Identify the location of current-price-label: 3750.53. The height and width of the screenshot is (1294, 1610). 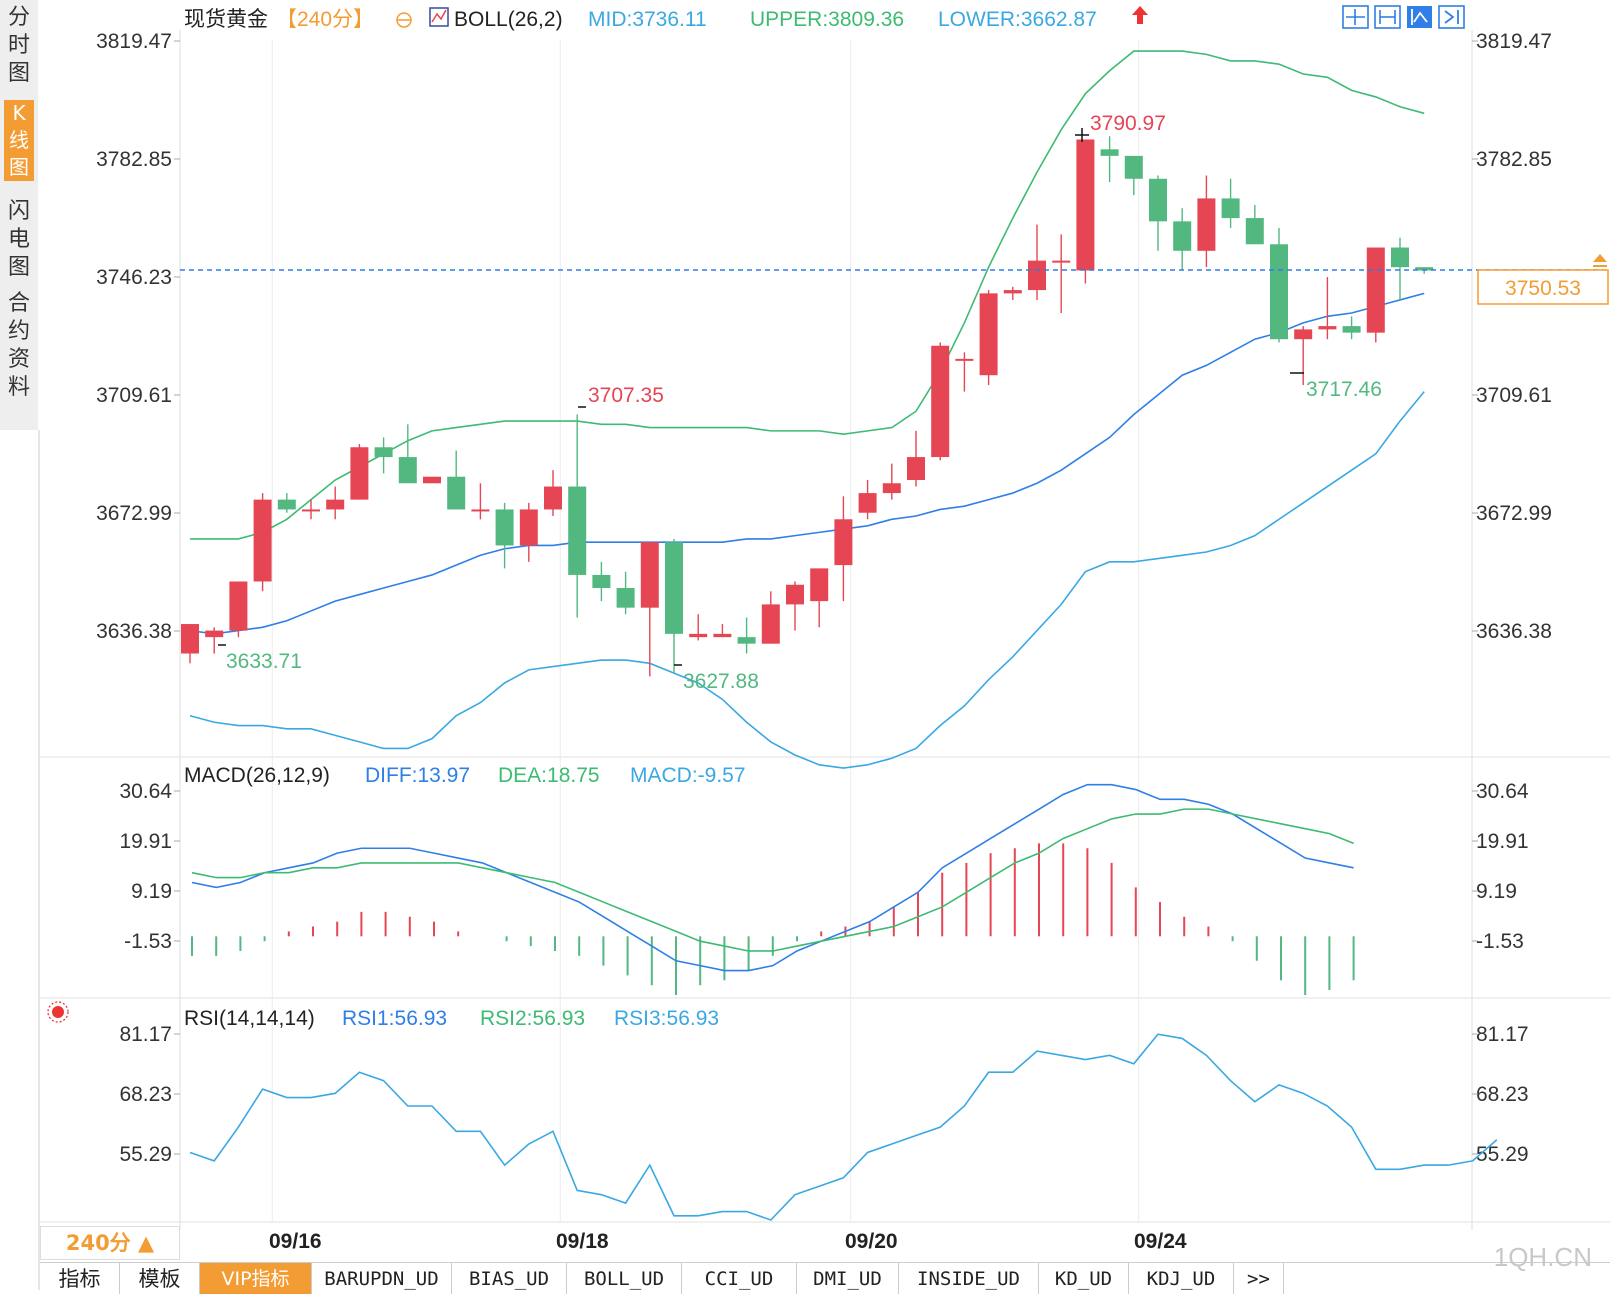
(1543, 288).